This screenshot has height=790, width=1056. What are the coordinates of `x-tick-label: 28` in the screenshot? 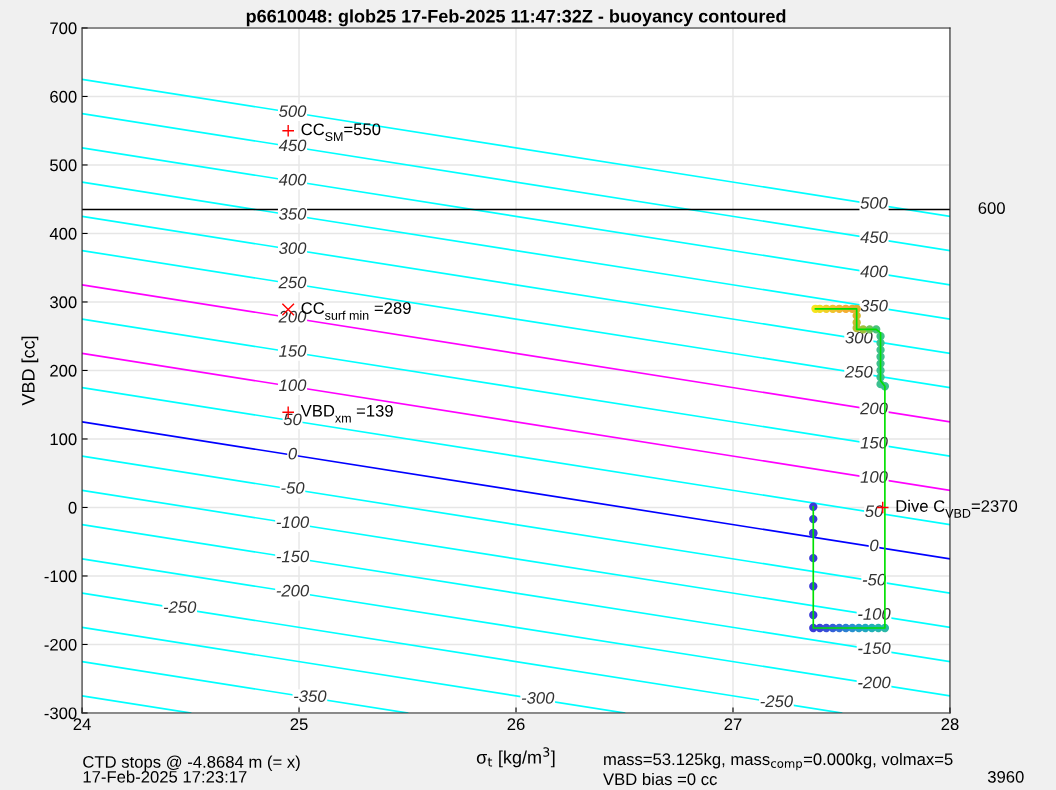 It's located at (950, 724).